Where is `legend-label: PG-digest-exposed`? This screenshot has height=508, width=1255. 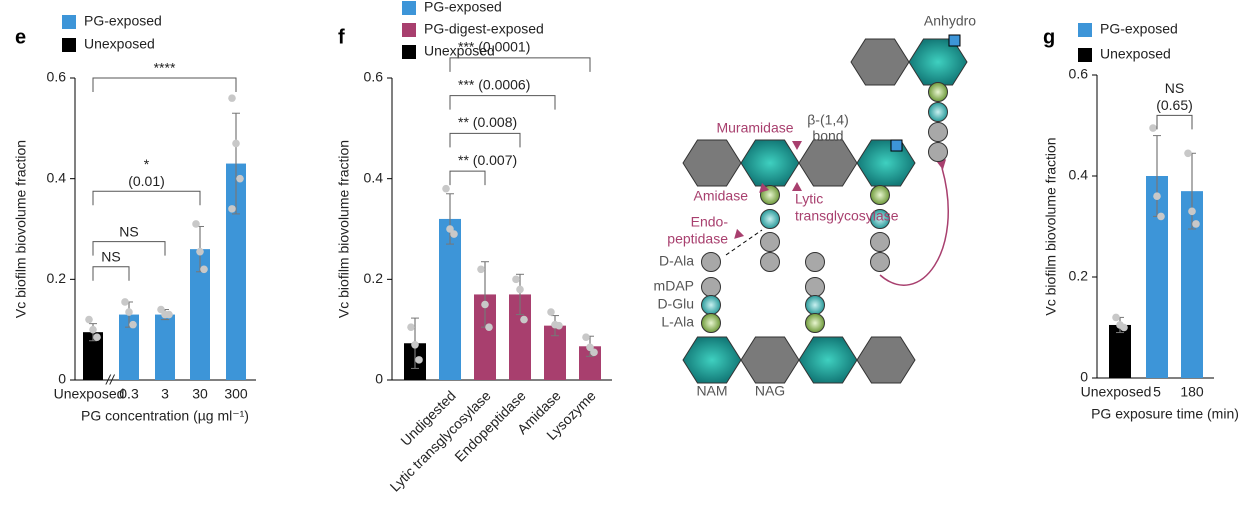 legend-label: PG-digest-exposed is located at coordinates (484, 29).